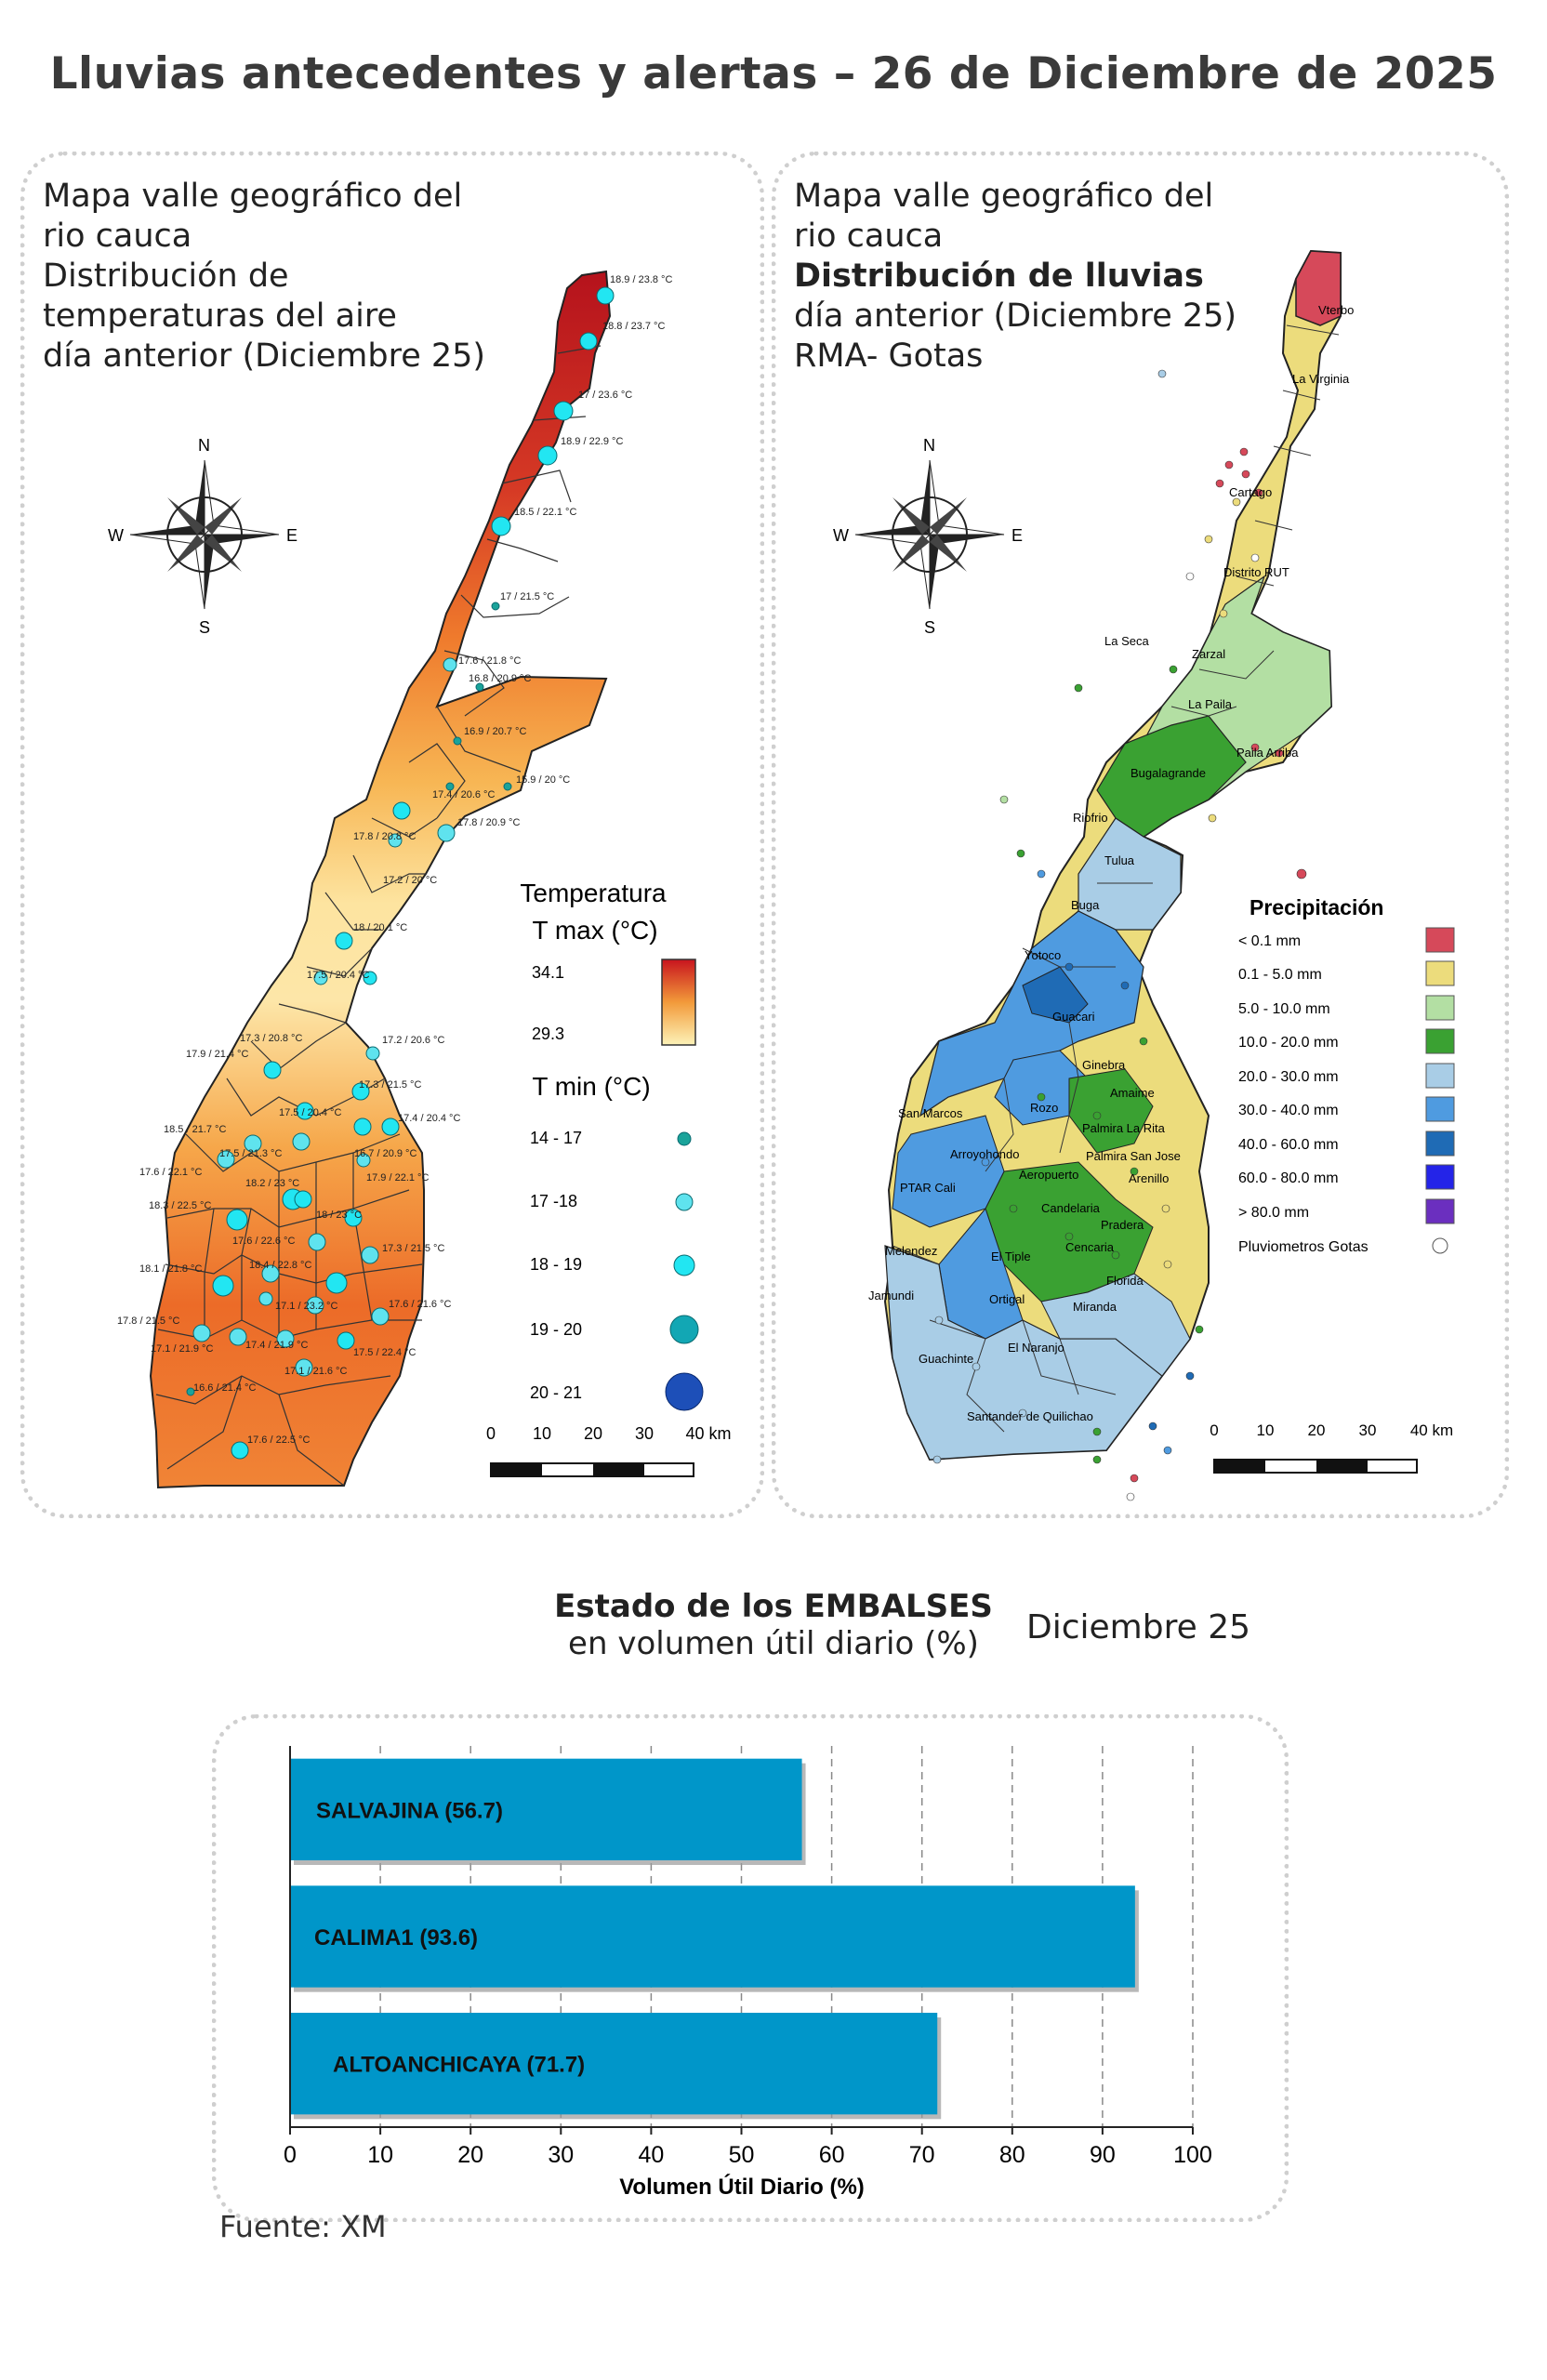 This screenshot has width=1547, height=2380. What do you see at coordinates (253, 196) in the screenshot?
I see `temp-heading-line: Mapa valle geográfico del` at bounding box center [253, 196].